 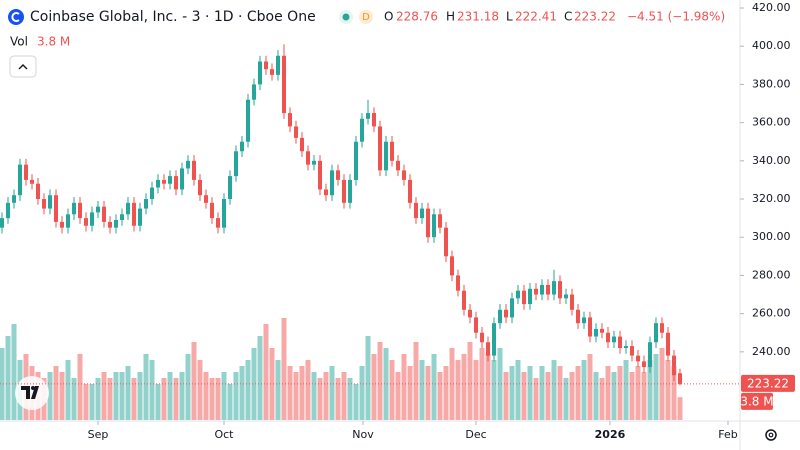 What do you see at coordinates (771, 160) in the screenshot?
I see `y-tick-label: 340.00` at bounding box center [771, 160].